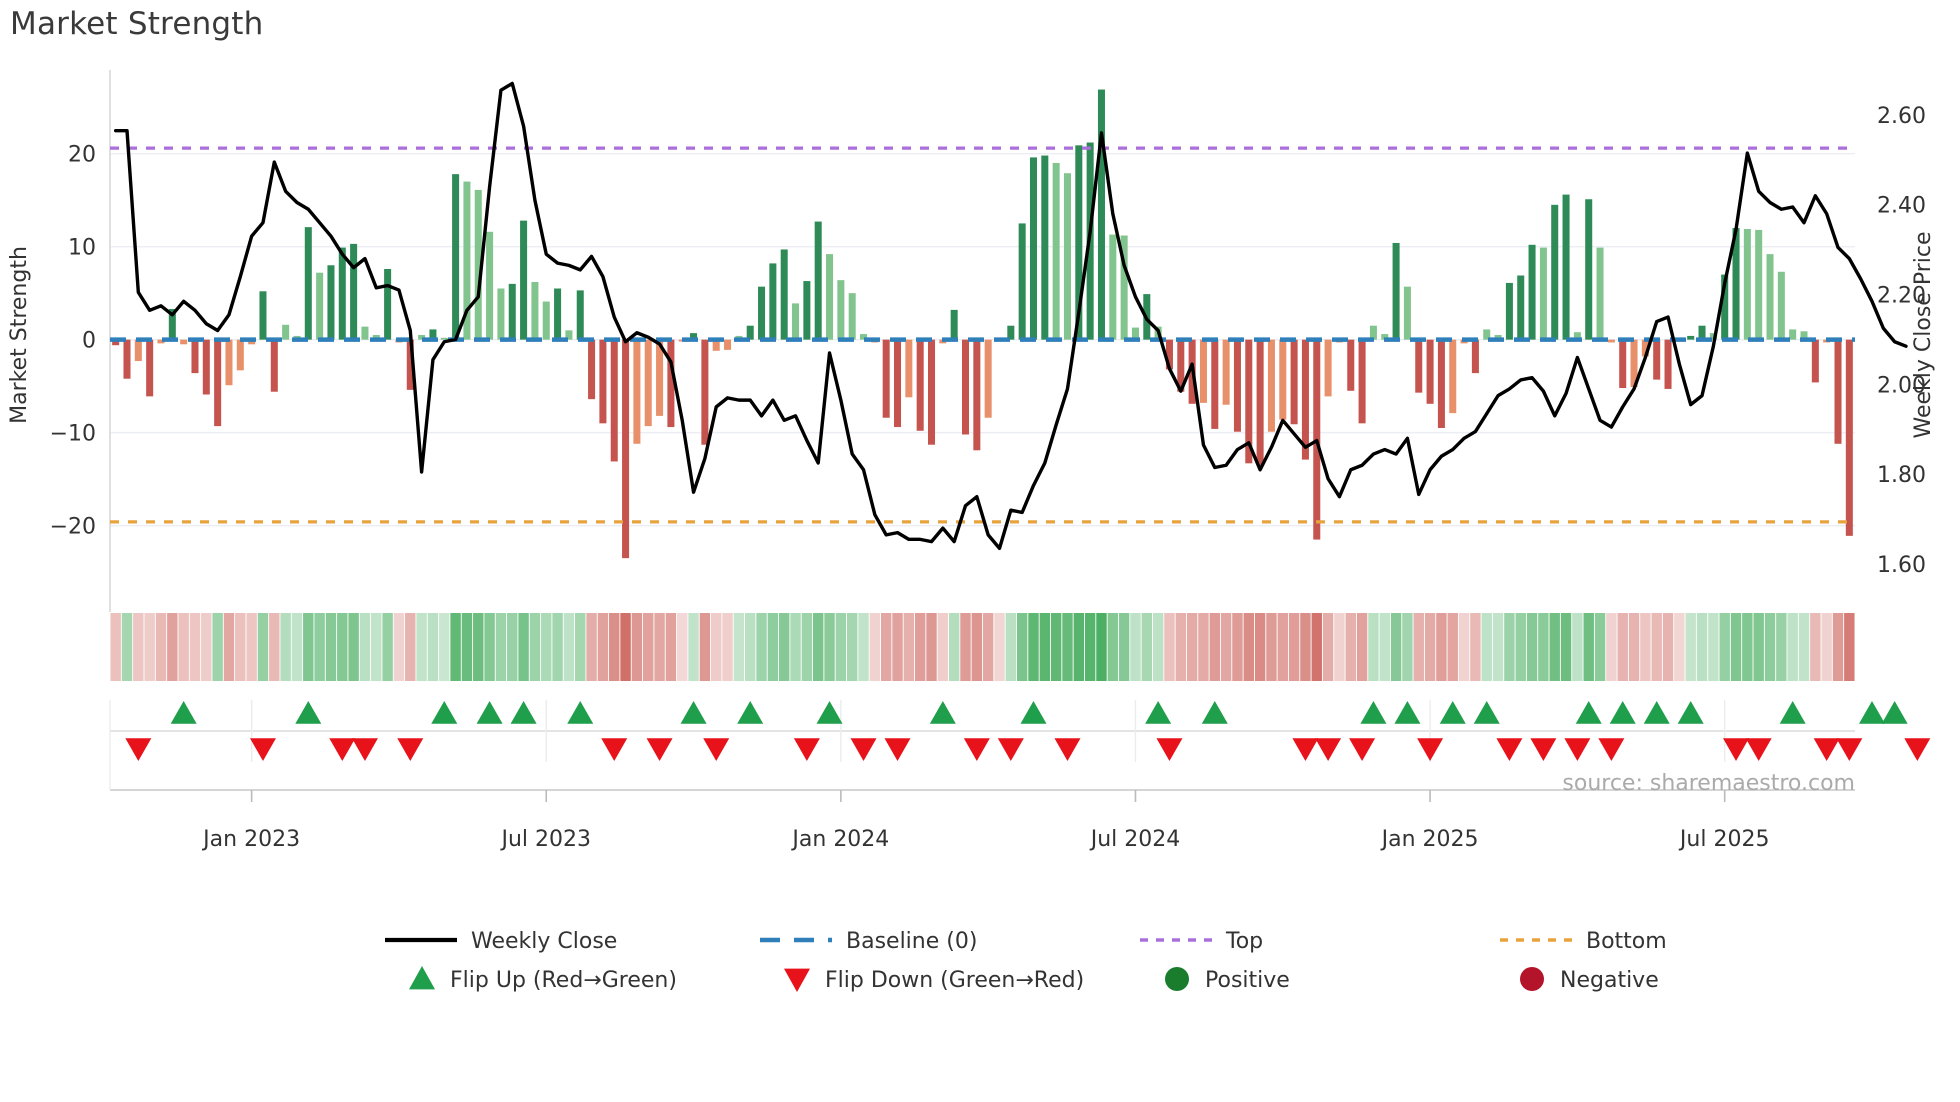 The width and height of the screenshot is (1960, 1102). Describe the element at coordinates (82, 248) in the screenshot. I see `y-axis-tick-left: 10` at that location.